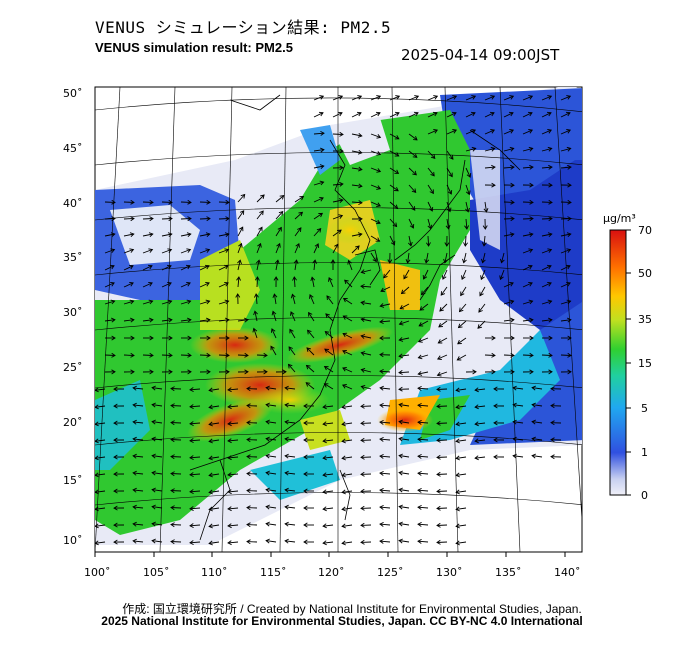  I want to click on lat-label-45: 45˚, so click(73, 148).